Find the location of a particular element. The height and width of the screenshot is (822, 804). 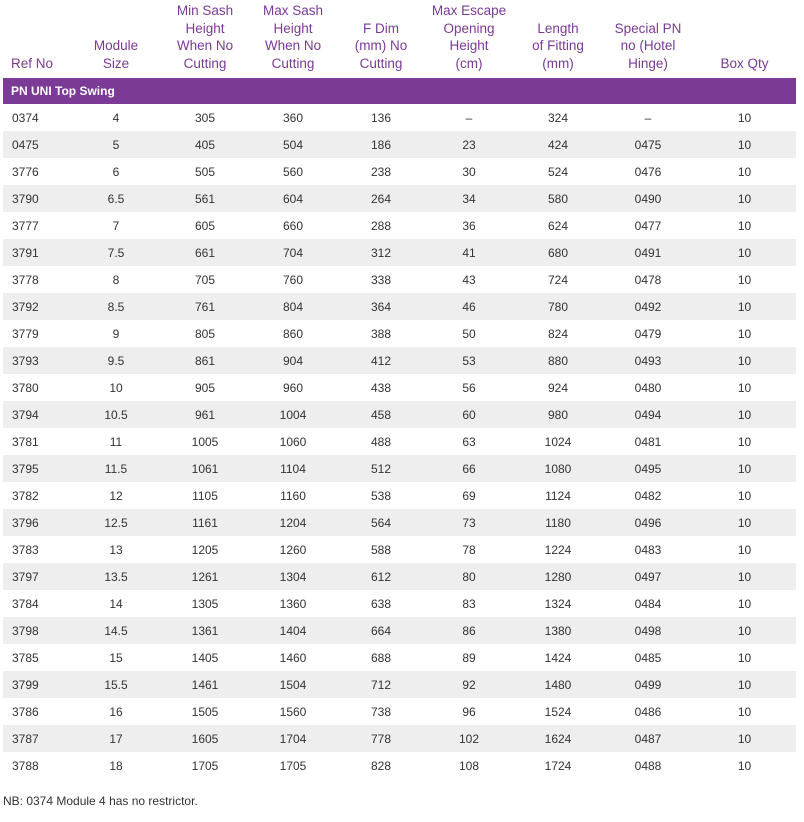

cell-module-size: 14.5 is located at coordinates (116, 630).